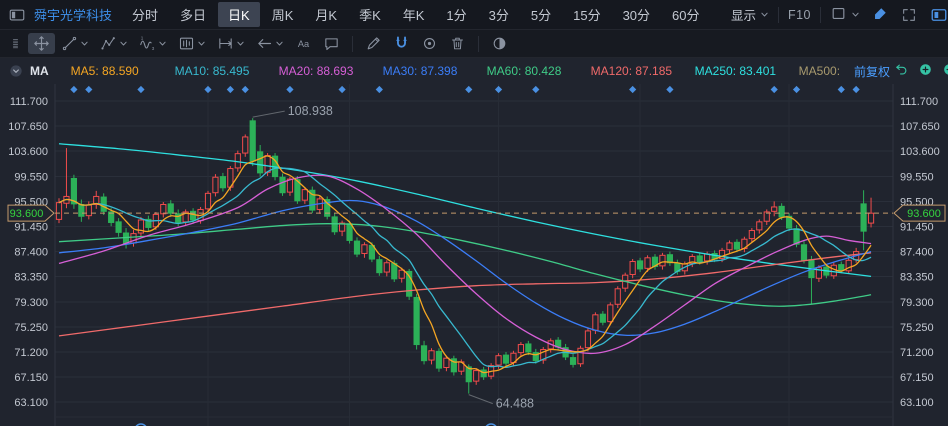 This screenshot has width=948, height=426. What do you see at coordinates (270, 44) in the screenshot?
I see `arrow-tool` at bounding box center [270, 44].